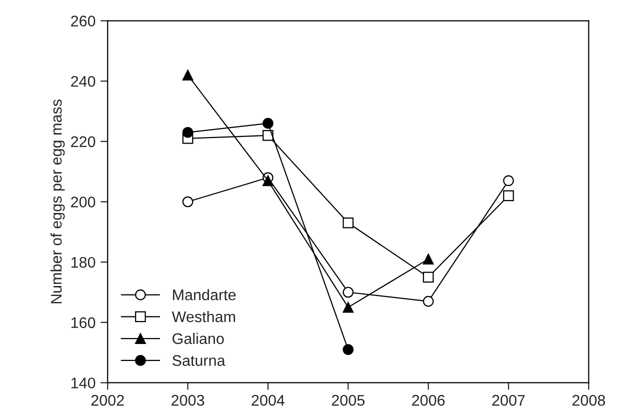 The height and width of the screenshot is (416, 633). What do you see at coordinates (198, 338) in the screenshot?
I see `legend-label: Galiano` at bounding box center [198, 338].